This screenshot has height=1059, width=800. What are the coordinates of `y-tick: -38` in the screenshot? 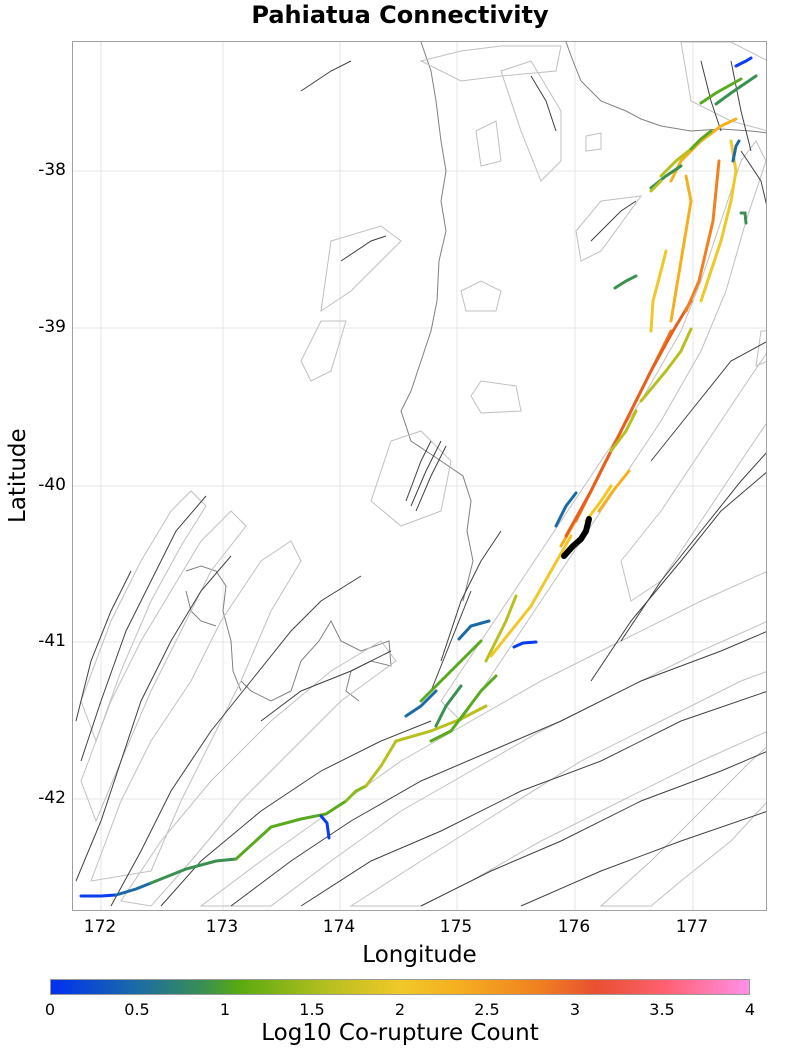 It's located at (52, 170).